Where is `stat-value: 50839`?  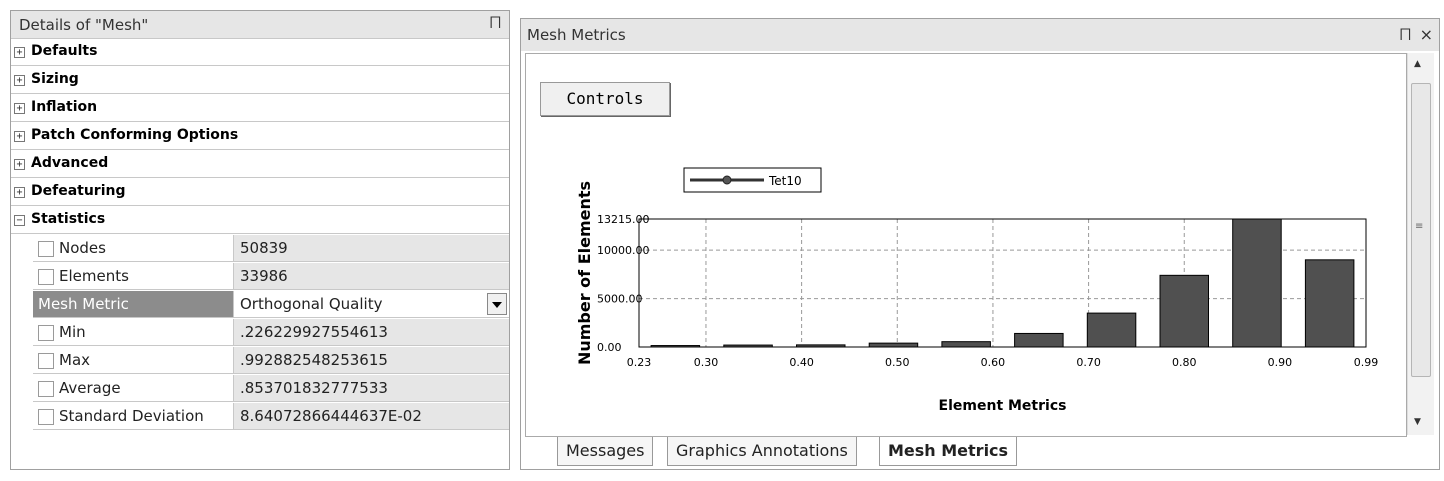
stat-value: 50839 is located at coordinates (371, 248).